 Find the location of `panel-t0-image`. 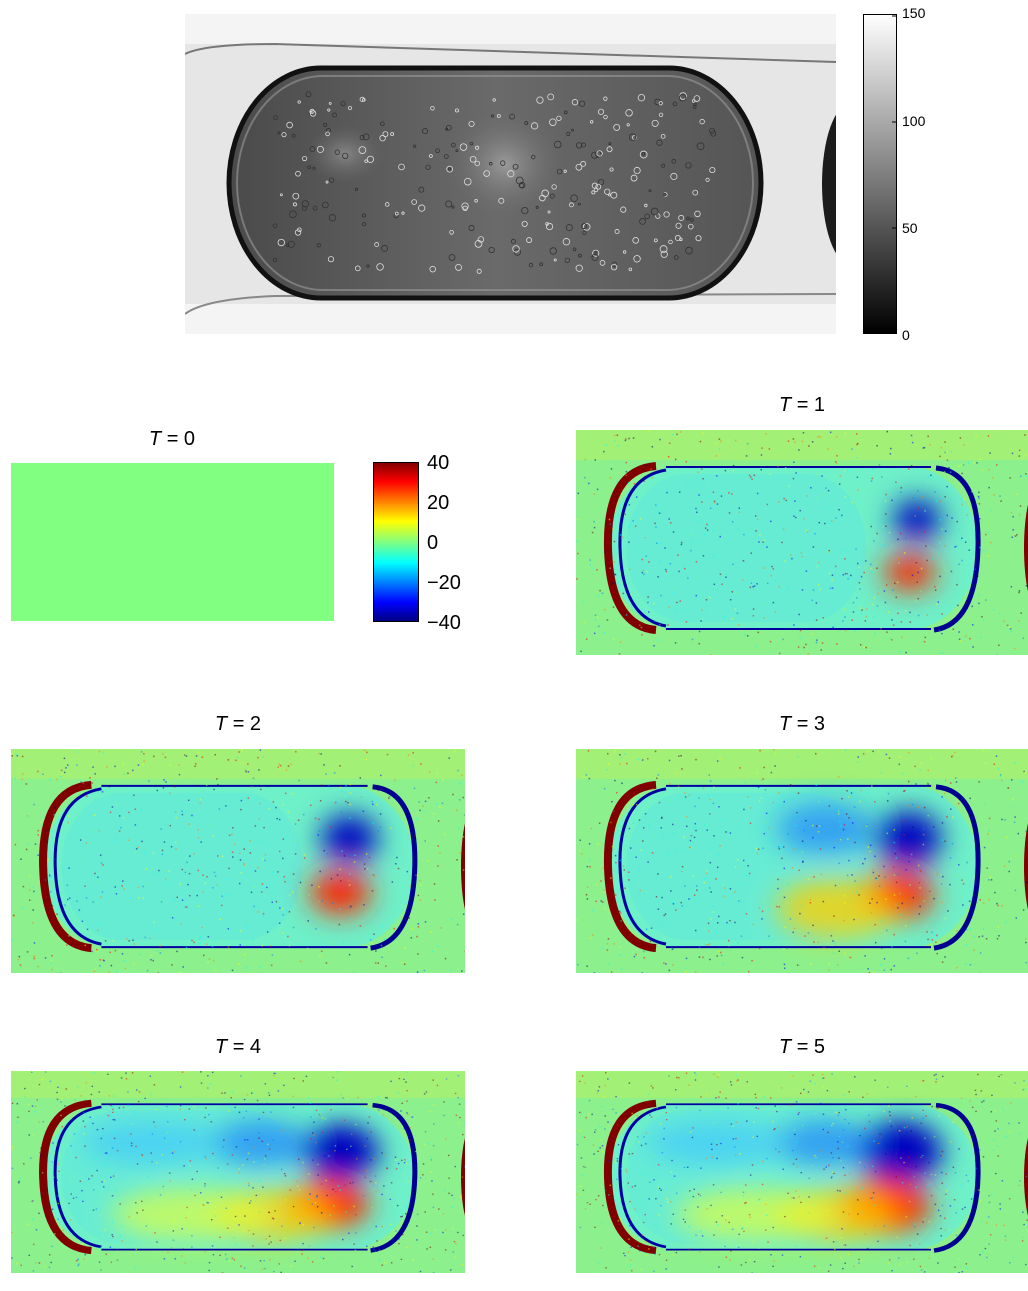

panel-t0-image is located at coordinates (172, 542).